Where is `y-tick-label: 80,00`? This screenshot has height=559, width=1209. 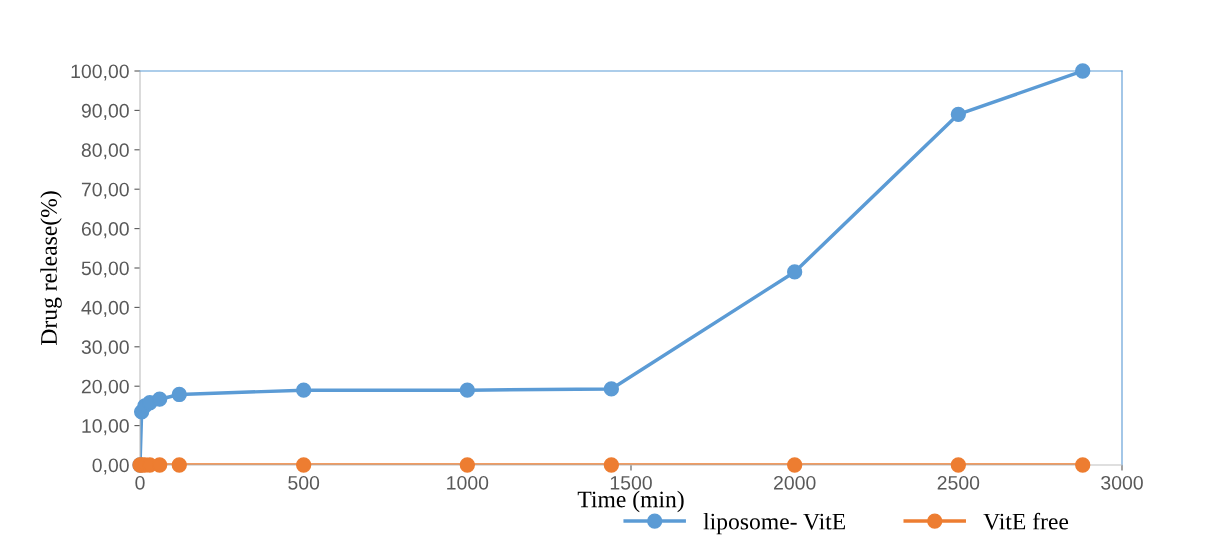 y-tick-label: 80,00 is located at coordinates (105, 151).